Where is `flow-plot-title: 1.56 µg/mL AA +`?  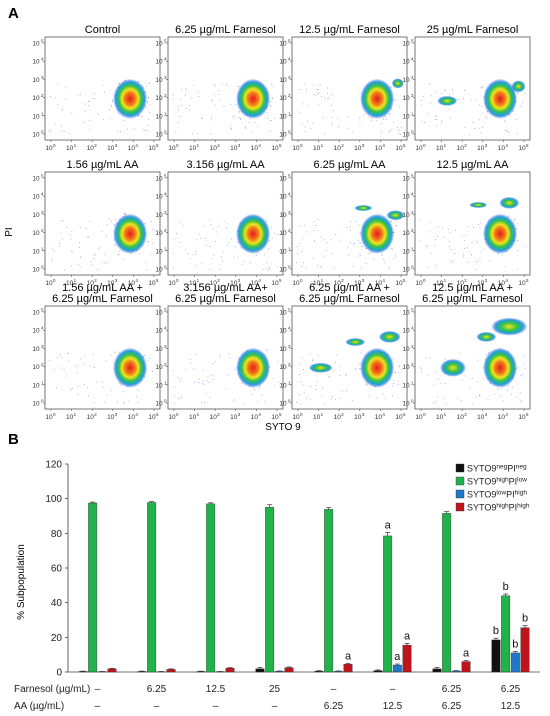 flow-plot-title: 1.56 µg/mL AA + is located at coordinates (102, 288).